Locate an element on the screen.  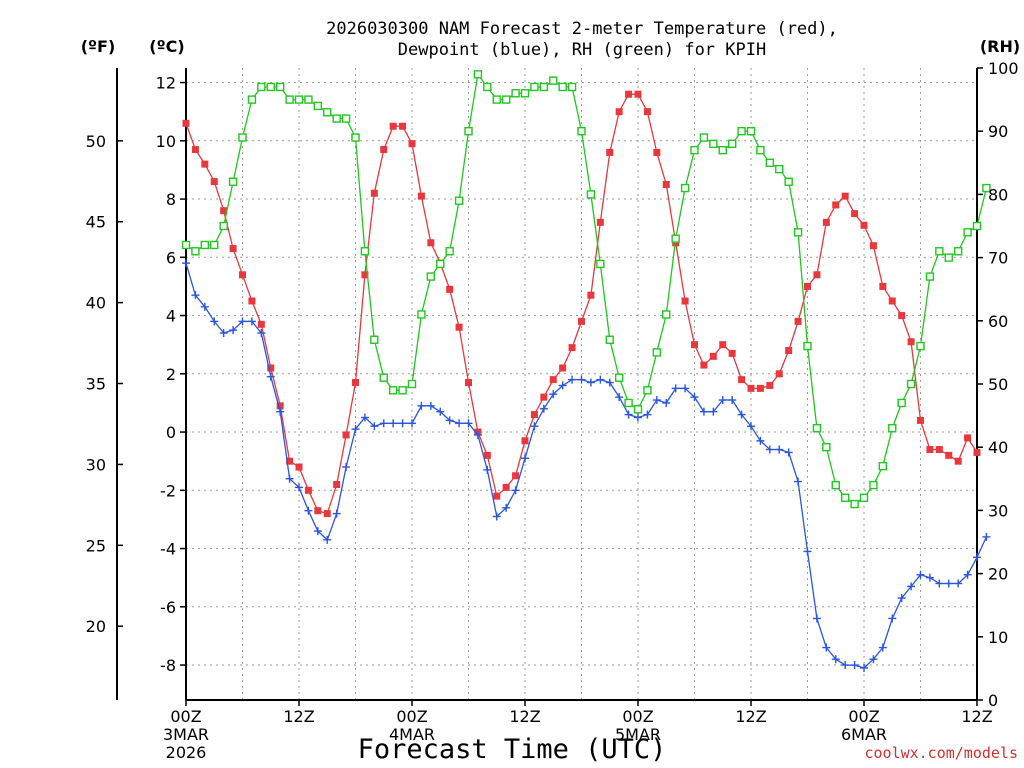
fahrenheit-tick-label: 30 is located at coordinates (96, 464).